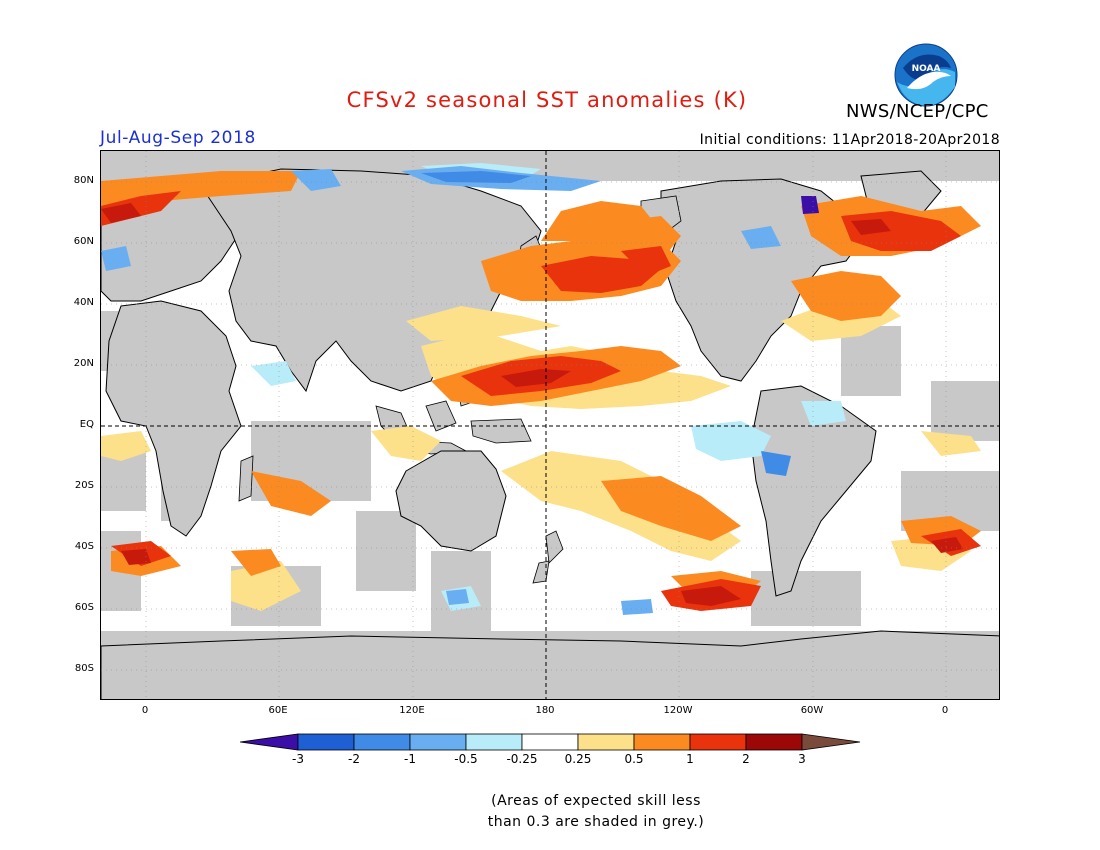  I want to click on organization-label: NWS/NCEP/CPC, so click(917, 111).